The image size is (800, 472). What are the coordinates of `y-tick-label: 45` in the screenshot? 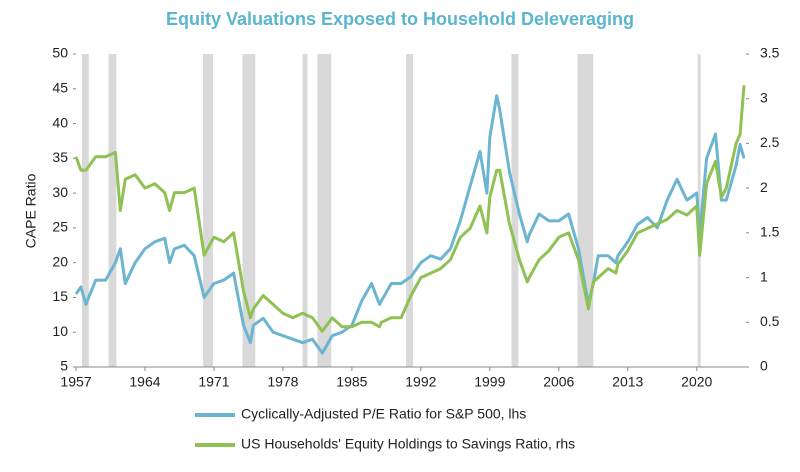 It's located at (60, 87).